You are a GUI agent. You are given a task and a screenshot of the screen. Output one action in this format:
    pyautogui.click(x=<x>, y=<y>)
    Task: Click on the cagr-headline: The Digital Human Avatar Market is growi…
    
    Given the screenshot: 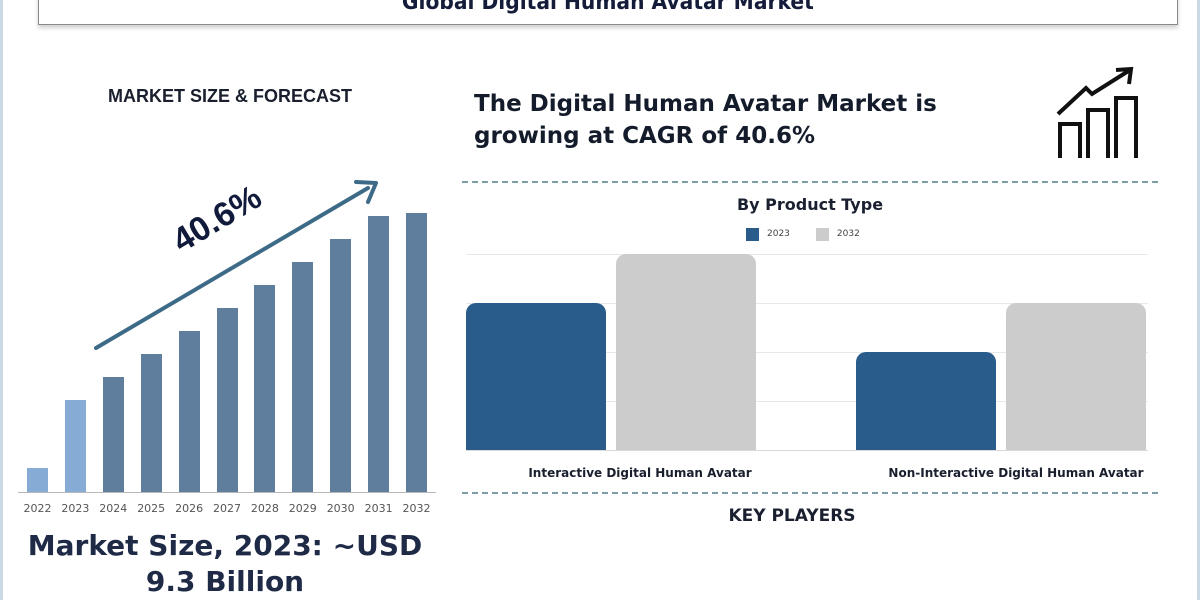 What is the action you would take?
    pyautogui.click(x=744, y=120)
    